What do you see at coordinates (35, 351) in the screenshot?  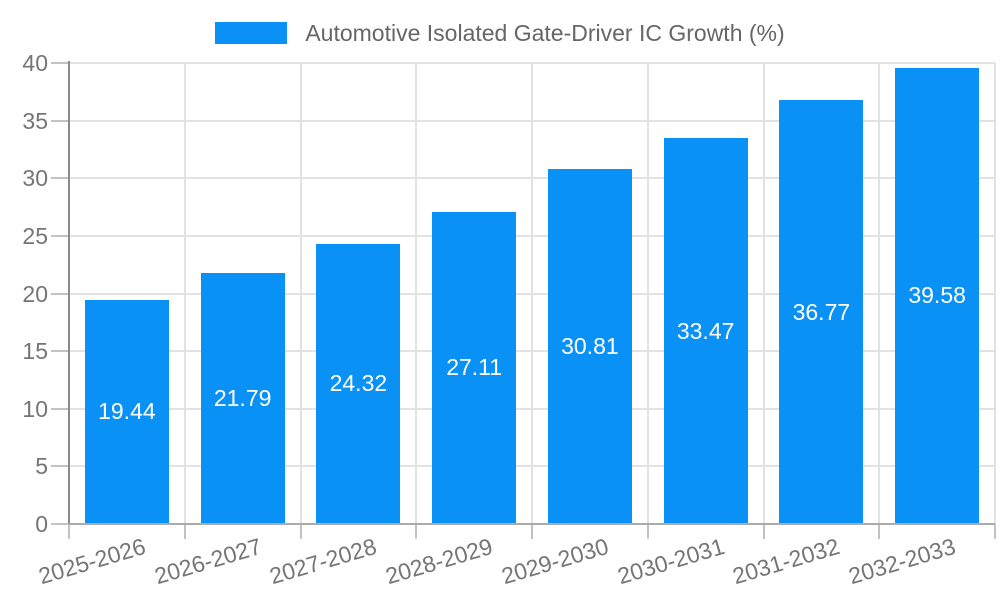 I see `y-tick-label: 15` at bounding box center [35, 351].